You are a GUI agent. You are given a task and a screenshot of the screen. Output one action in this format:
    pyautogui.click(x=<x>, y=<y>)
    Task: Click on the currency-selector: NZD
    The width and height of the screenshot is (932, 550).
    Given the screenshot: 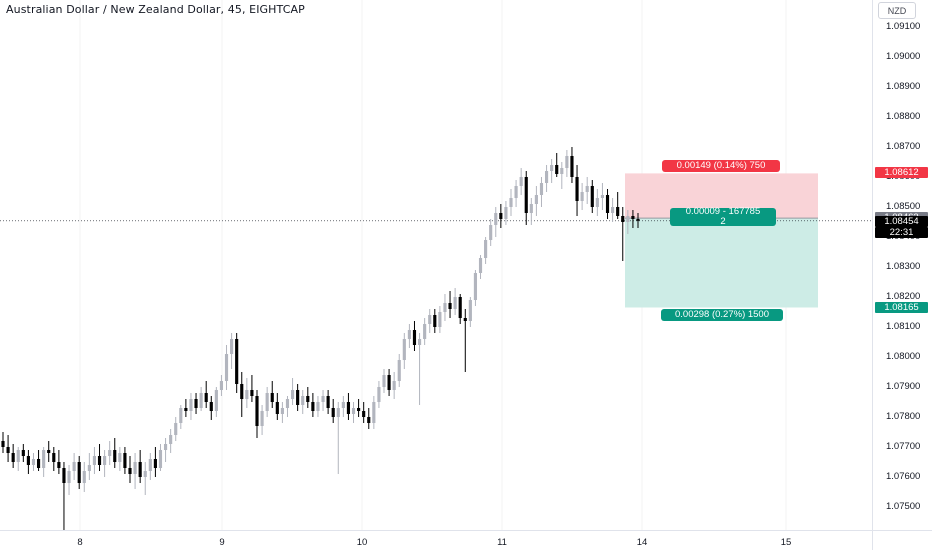 What is the action you would take?
    pyautogui.click(x=897, y=10)
    